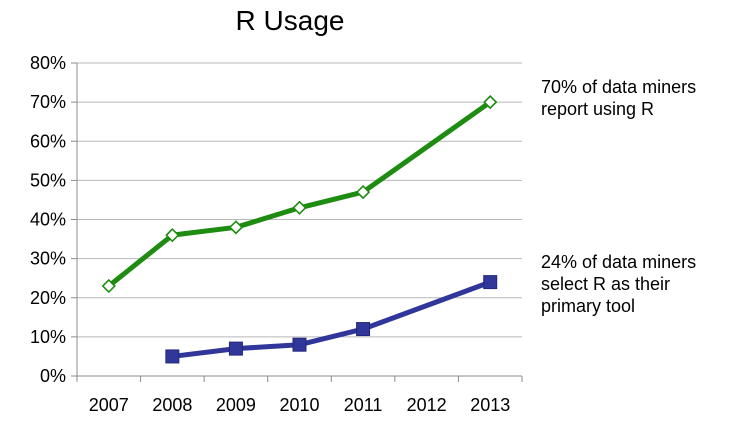 The height and width of the screenshot is (426, 729). What do you see at coordinates (236, 405) in the screenshot?
I see `x-tick-label: 2009` at bounding box center [236, 405].